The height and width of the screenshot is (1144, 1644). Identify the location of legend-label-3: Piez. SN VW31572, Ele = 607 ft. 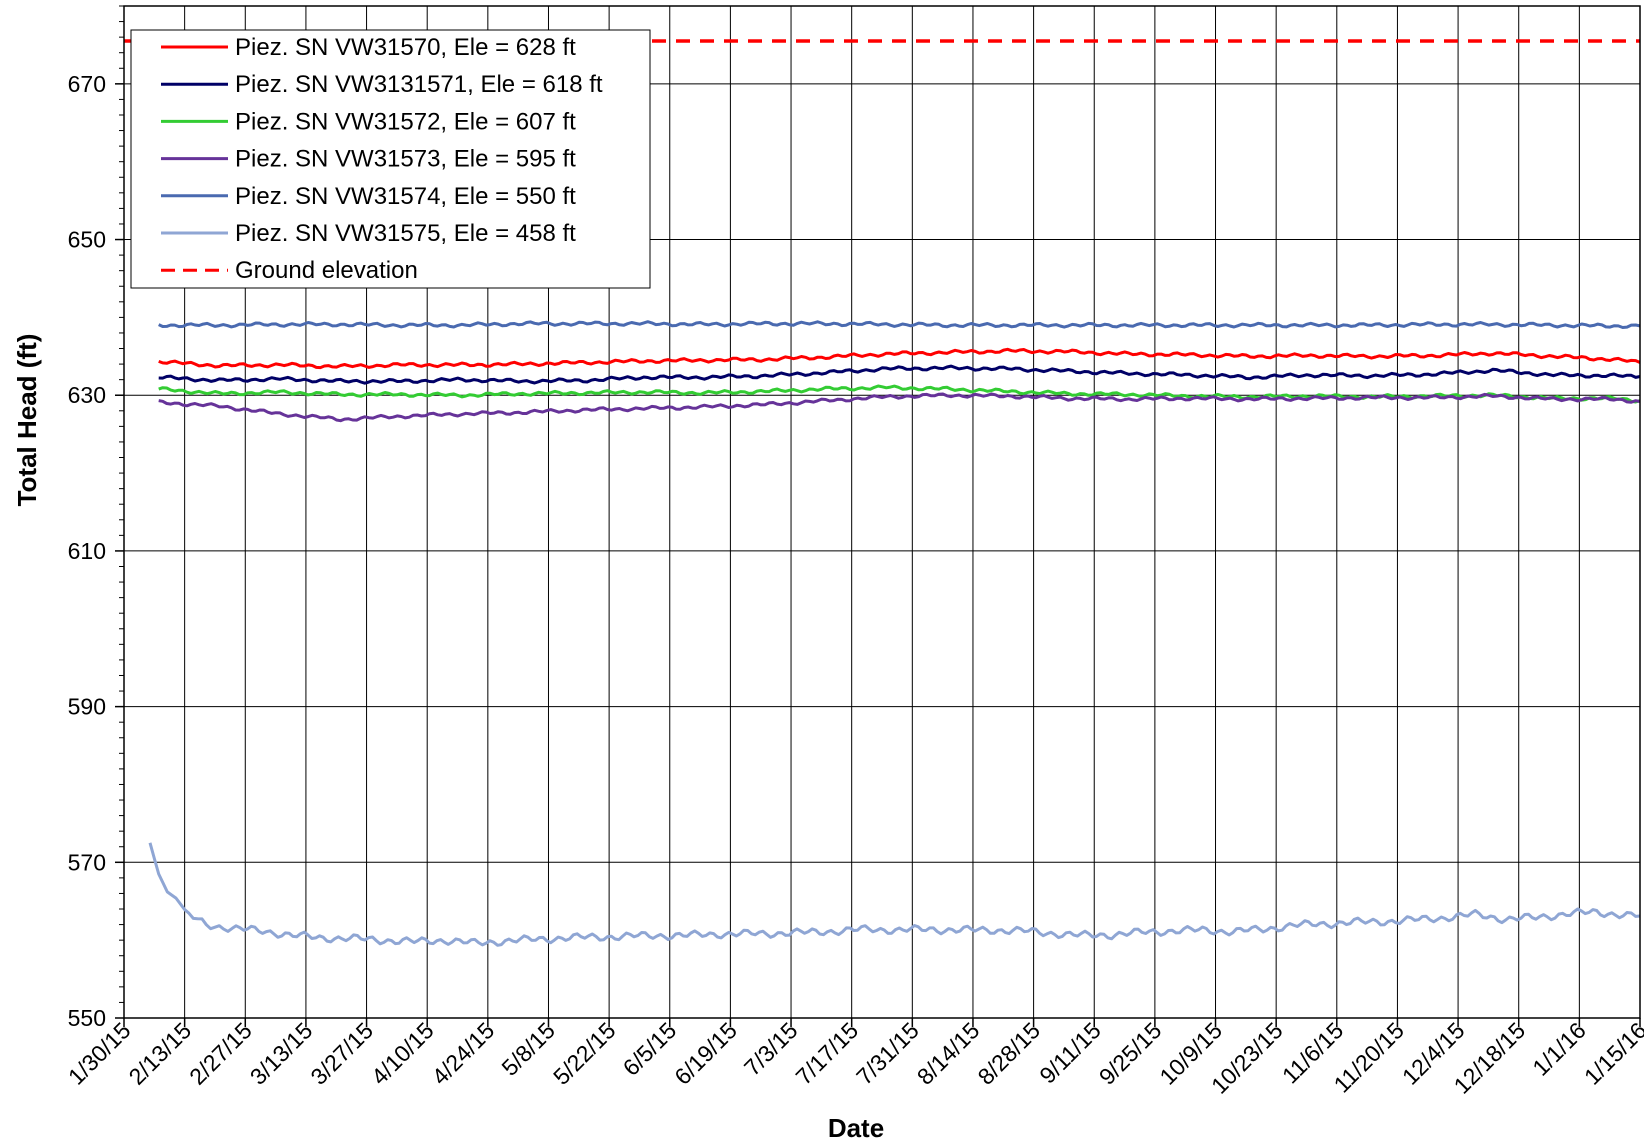
(405, 121).